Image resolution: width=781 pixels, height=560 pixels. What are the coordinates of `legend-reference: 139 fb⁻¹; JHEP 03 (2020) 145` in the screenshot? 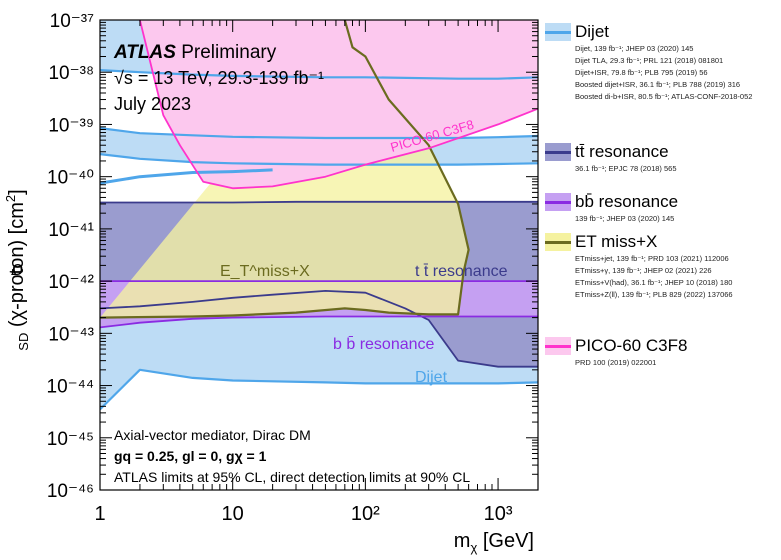 It's located at (625, 218).